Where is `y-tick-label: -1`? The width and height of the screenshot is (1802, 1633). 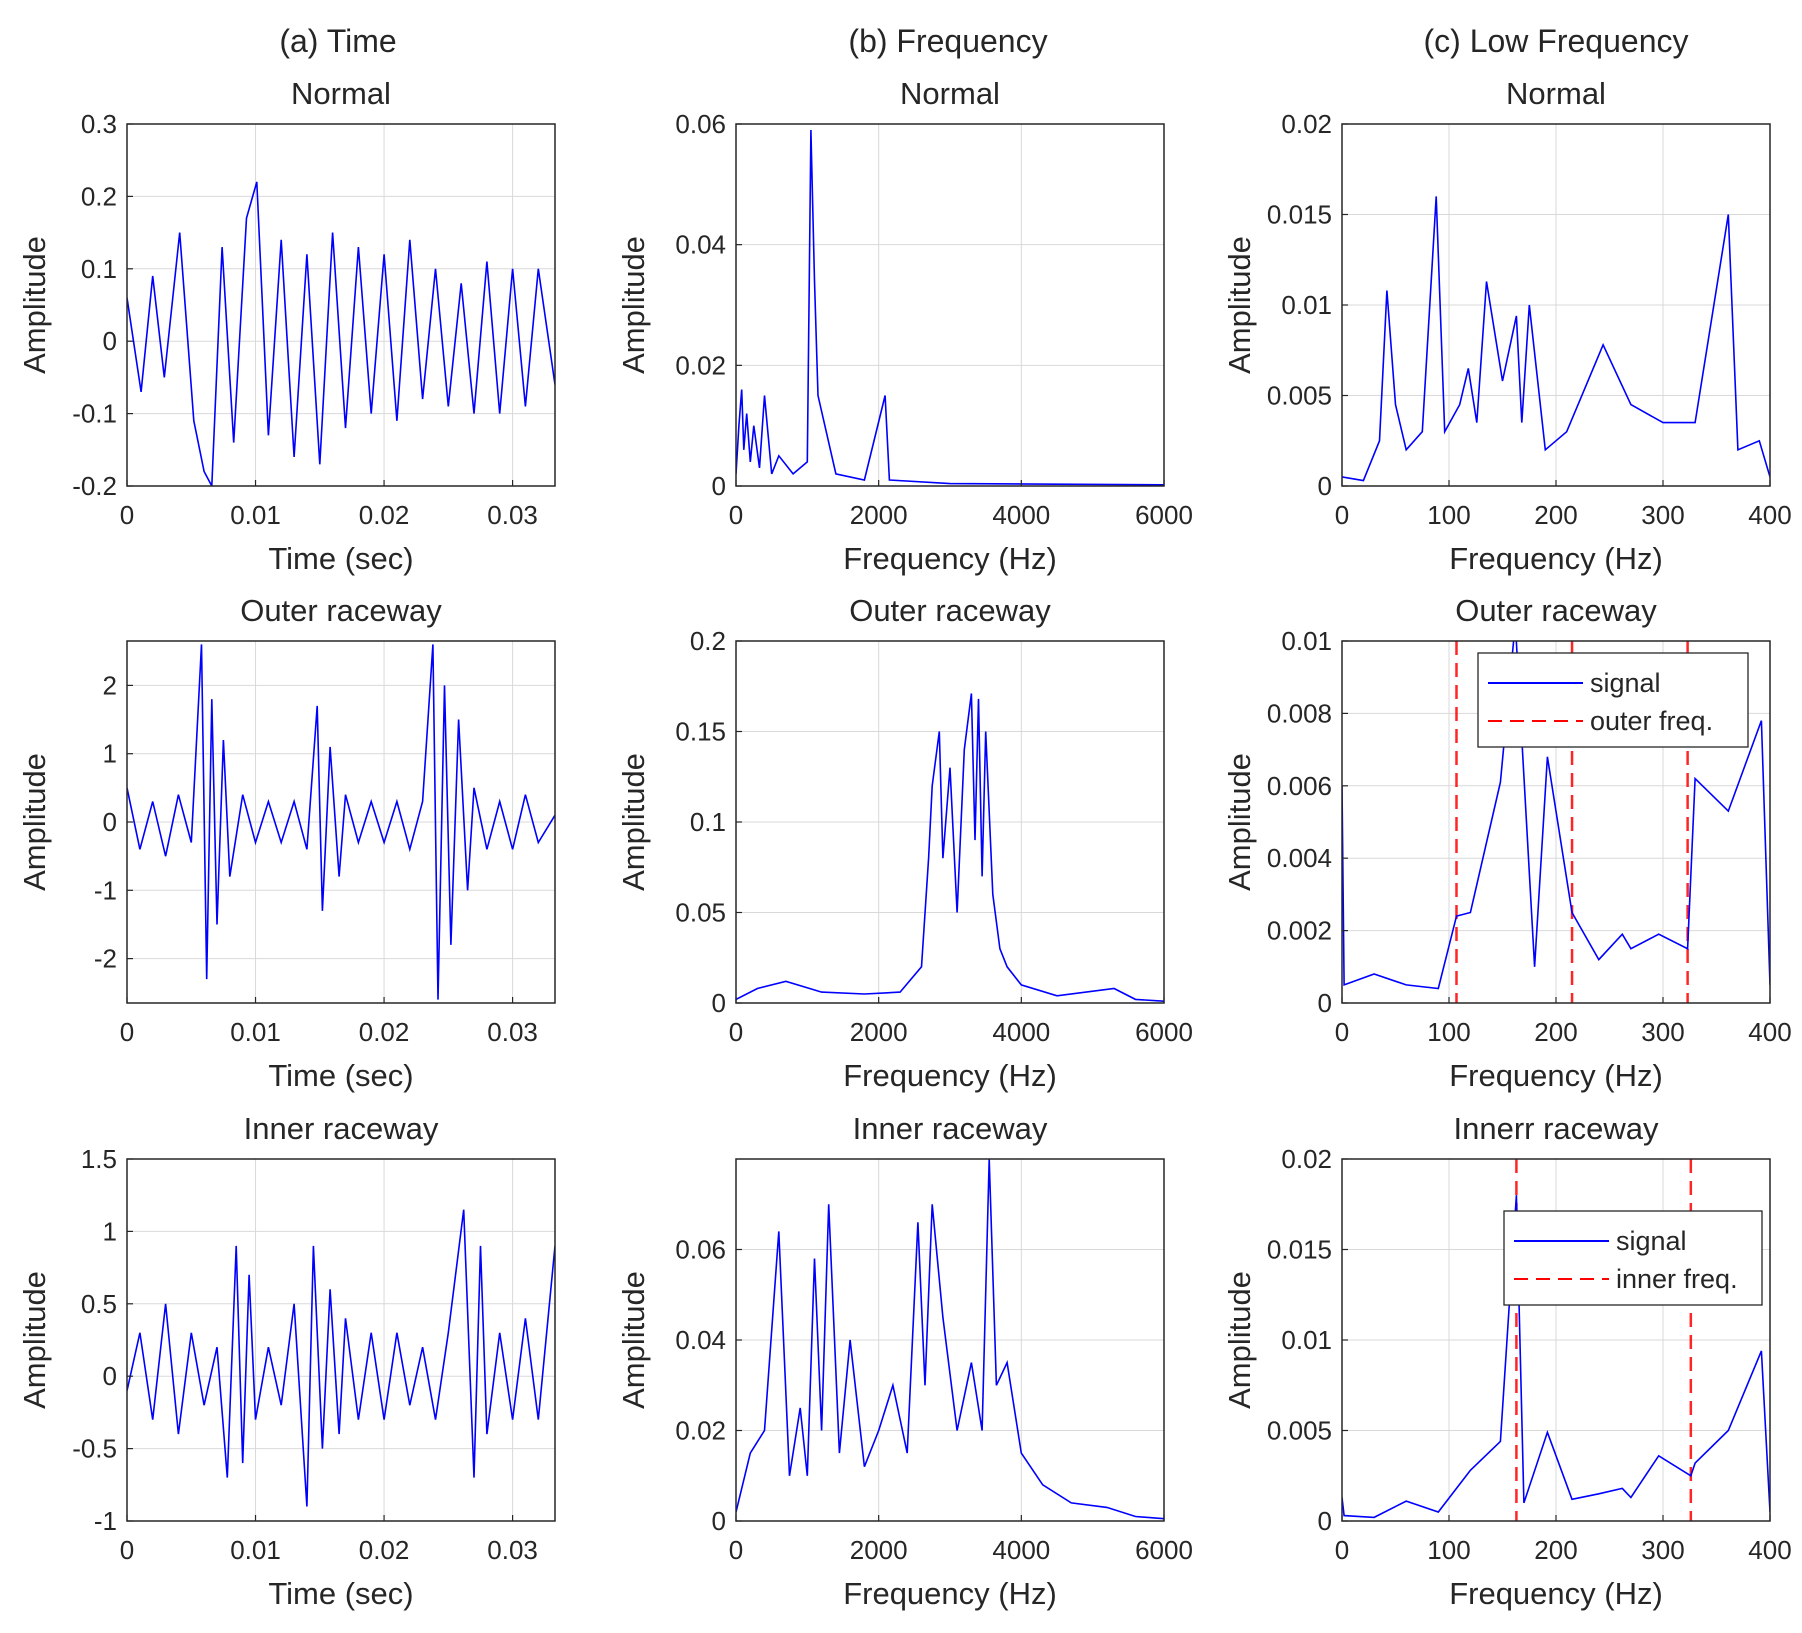
y-tick-label: -1 is located at coordinates (105, 1521).